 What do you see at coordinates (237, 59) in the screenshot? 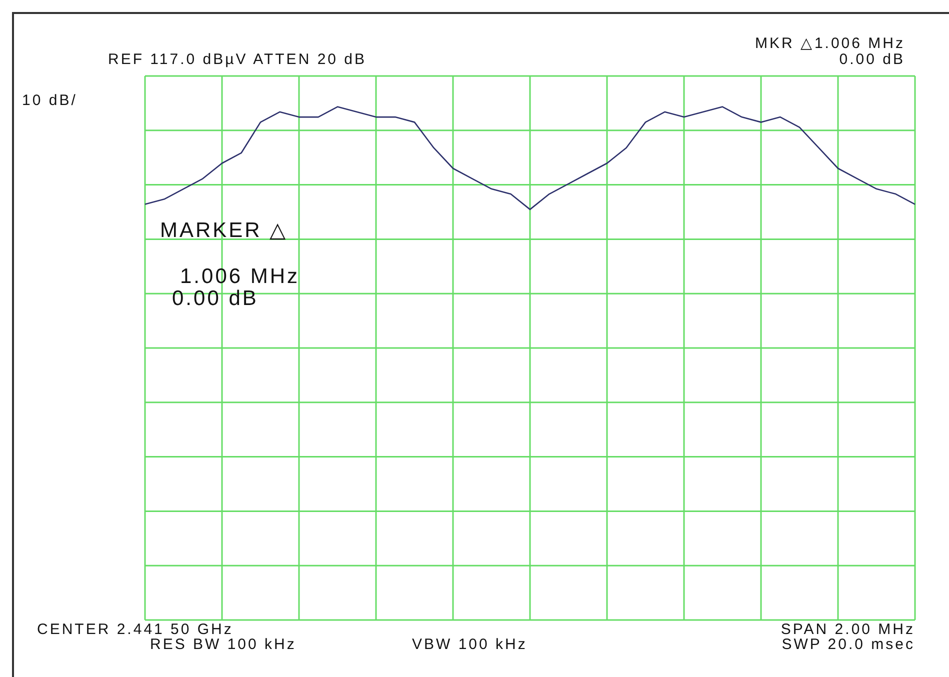
I see `text: REF 117.0 dBµV ATTEN 20 dB` at bounding box center [237, 59].